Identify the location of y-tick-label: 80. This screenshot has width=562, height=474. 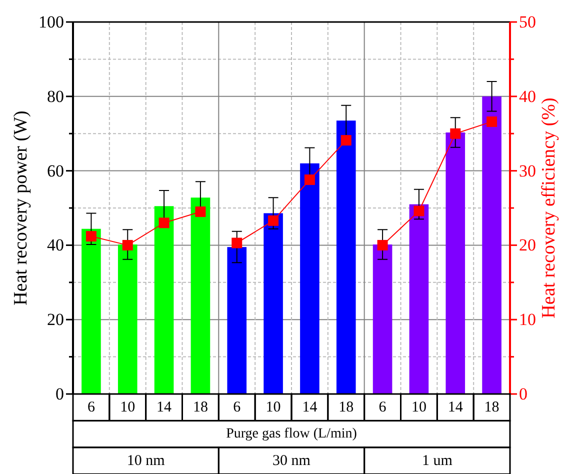
(55, 96).